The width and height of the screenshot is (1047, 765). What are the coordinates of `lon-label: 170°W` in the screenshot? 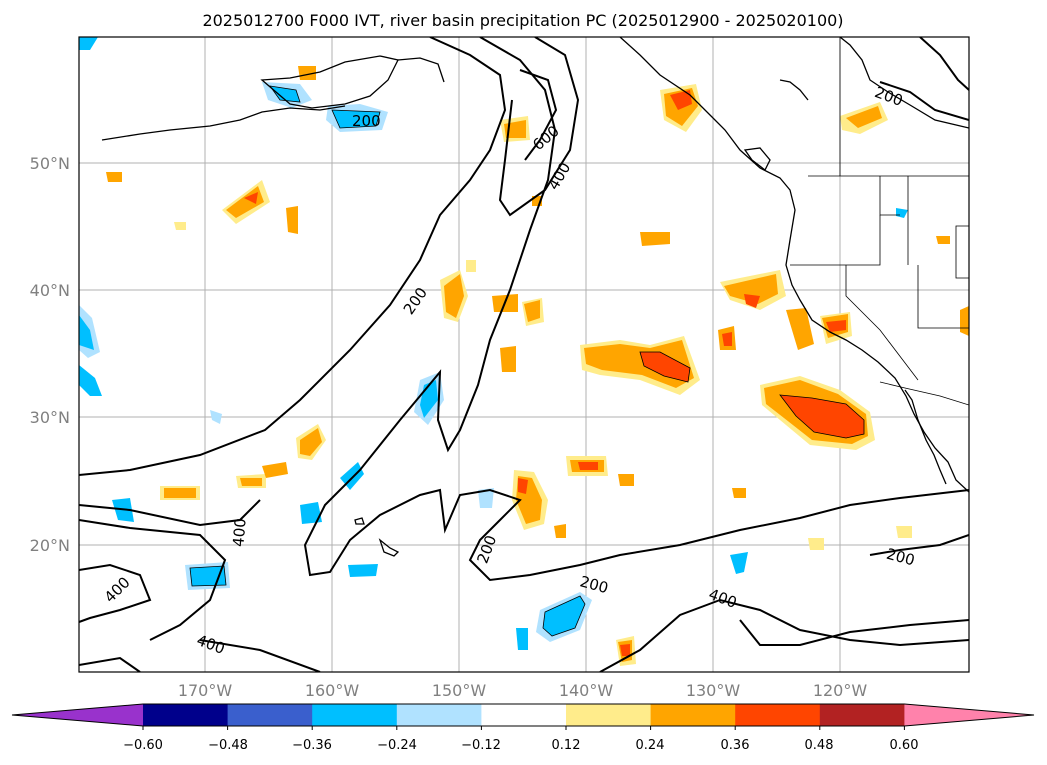 It's located at (205, 690).